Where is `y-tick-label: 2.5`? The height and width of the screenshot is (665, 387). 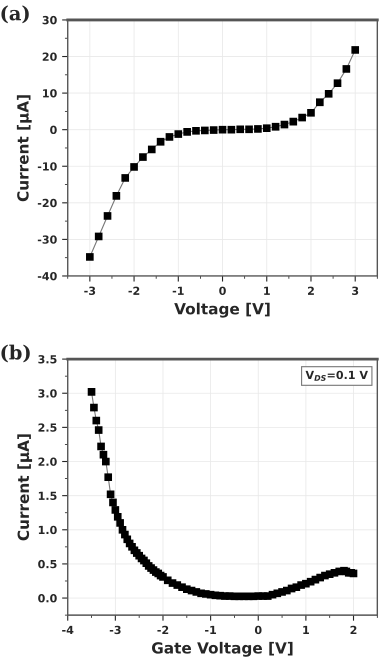 y-tick-label: 2.5 is located at coordinates (47, 427).